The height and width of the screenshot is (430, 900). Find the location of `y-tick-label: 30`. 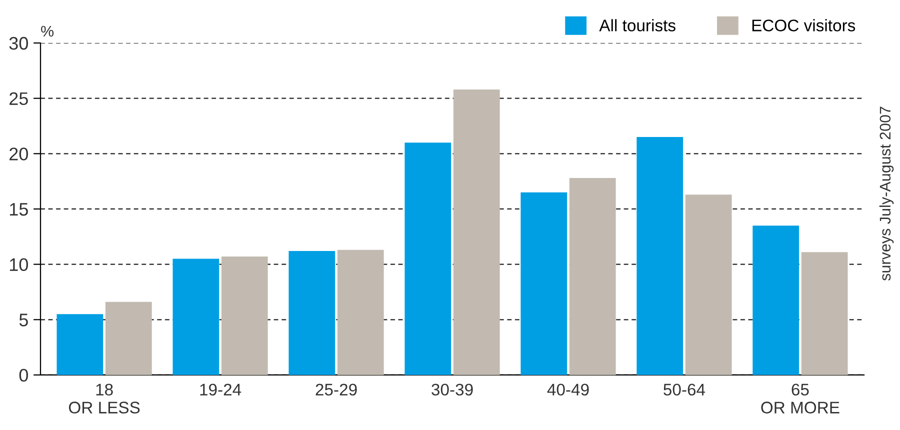

y-tick-label: 30 is located at coordinates (18, 43).